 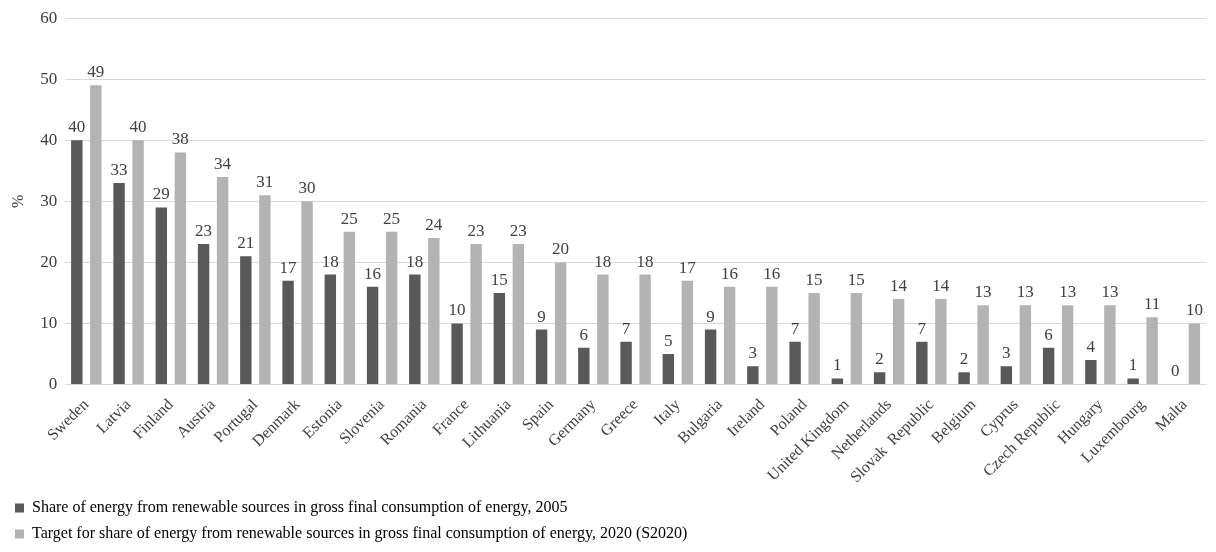 I want to click on data-label: 30, so click(x=307, y=188).